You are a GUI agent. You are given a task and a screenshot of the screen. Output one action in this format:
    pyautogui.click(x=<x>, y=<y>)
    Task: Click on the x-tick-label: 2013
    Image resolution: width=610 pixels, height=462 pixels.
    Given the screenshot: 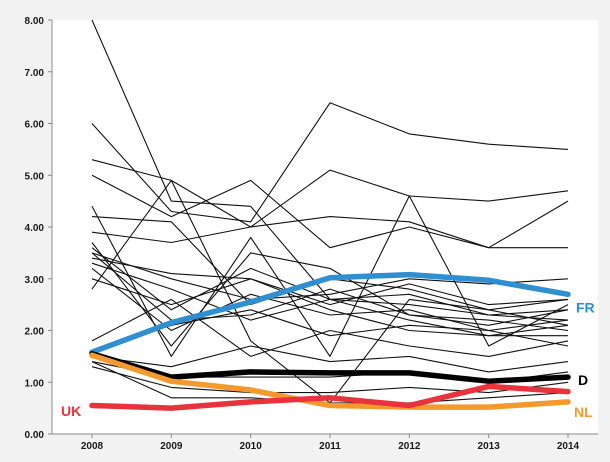 What is the action you would take?
    pyautogui.click(x=489, y=446)
    